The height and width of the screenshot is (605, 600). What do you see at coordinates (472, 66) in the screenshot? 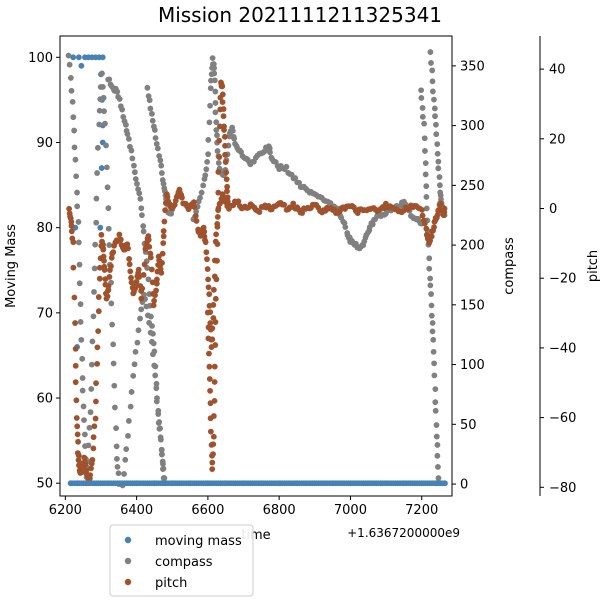
I see `compass-tick-label: 350` at bounding box center [472, 66].